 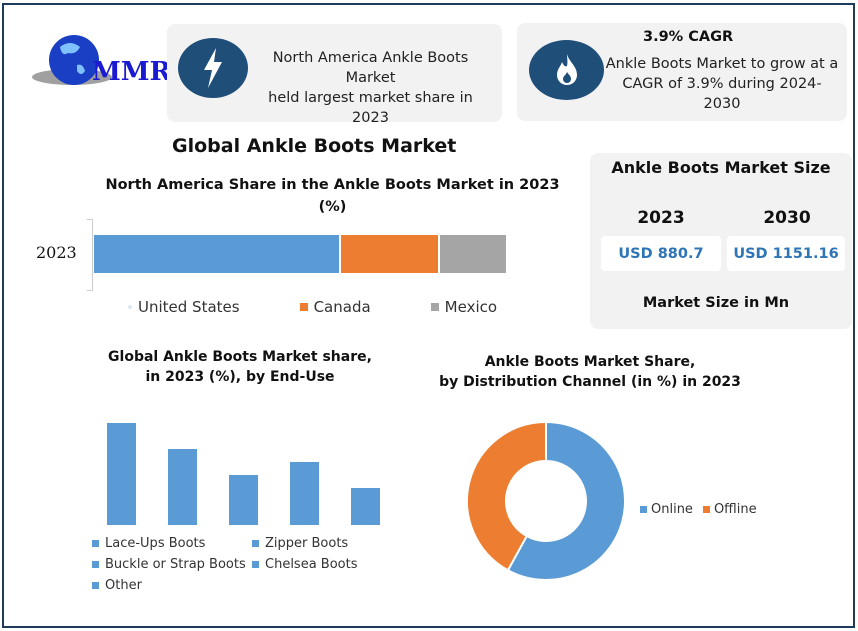 What do you see at coordinates (218, 254) in the screenshot?
I see `bar-segment-united-states` at bounding box center [218, 254].